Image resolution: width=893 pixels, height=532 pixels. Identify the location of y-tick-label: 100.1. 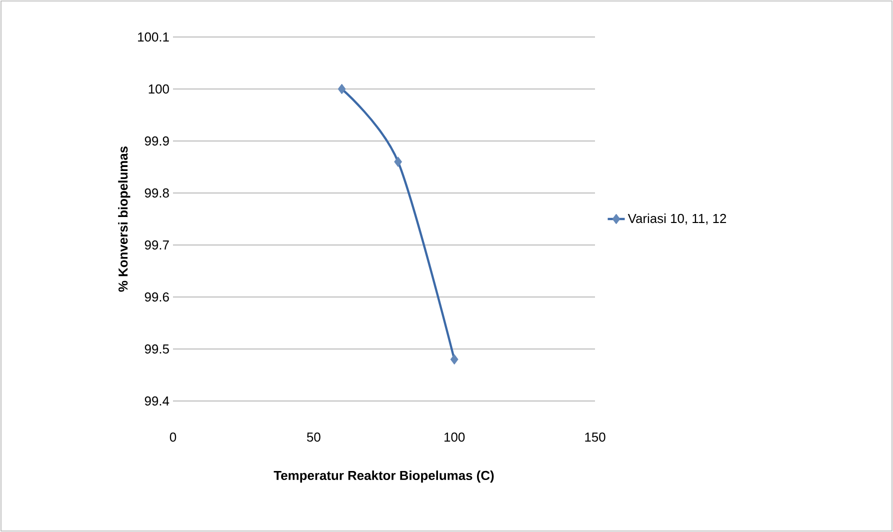
(153, 37).